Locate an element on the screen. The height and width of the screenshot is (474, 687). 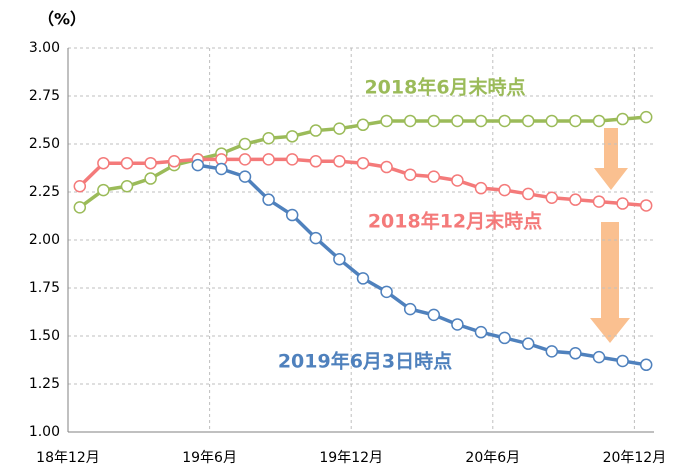
x-tick-label: 19年6月 is located at coordinates (209, 458).